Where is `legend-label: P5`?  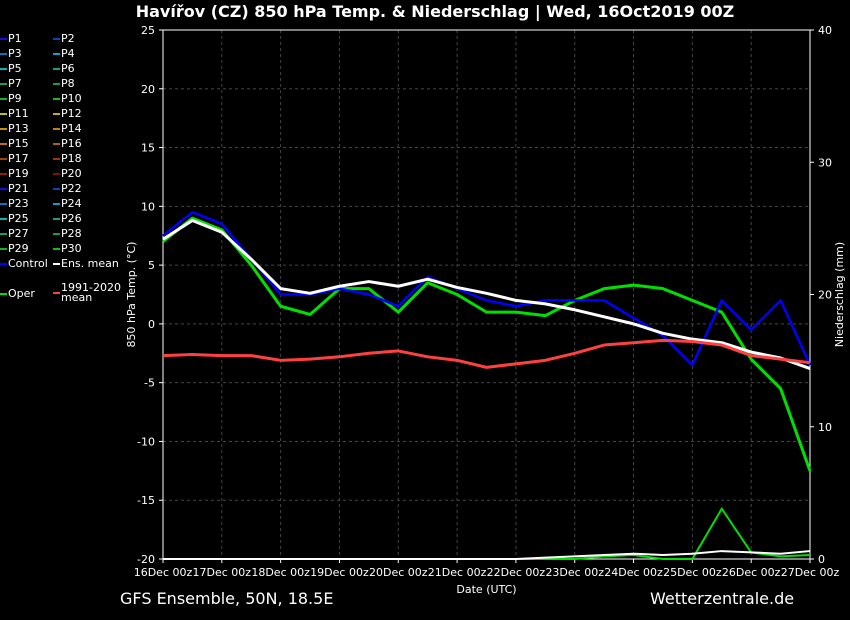
legend-label: P5 is located at coordinates (15, 68).